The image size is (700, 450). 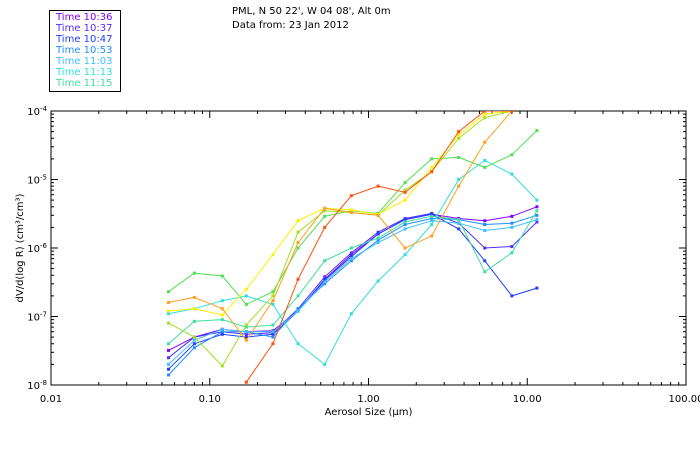 What do you see at coordinates (84, 83) in the screenshot?
I see `legend-entry: Time 11:15` at bounding box center [84, 83].